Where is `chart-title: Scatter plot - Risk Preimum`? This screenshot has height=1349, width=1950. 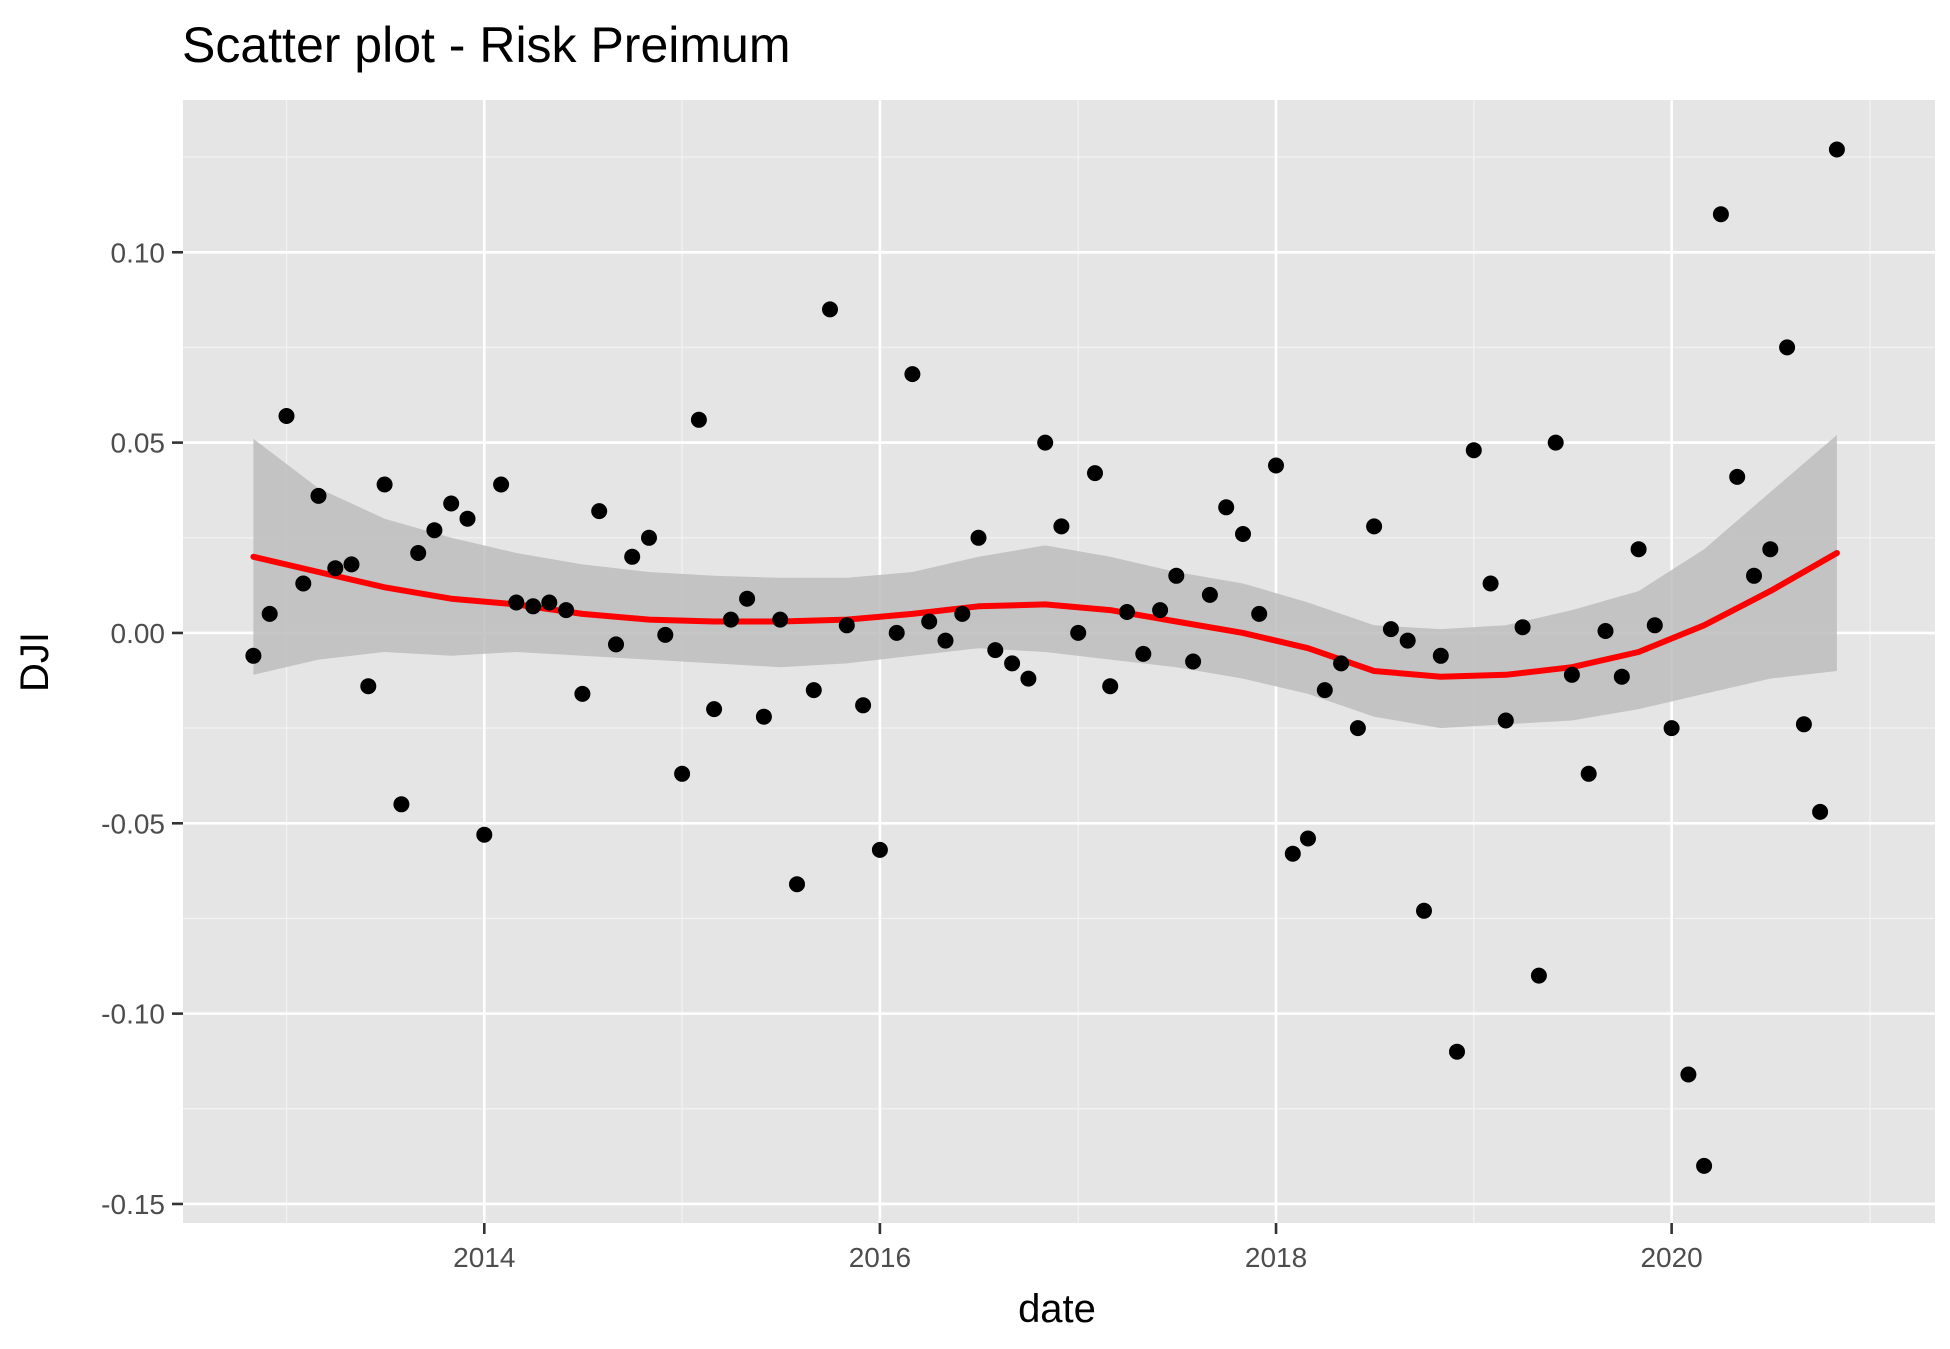
chart-title: Scatter plot - Risk Preimum is located at coordinates (486, 45).